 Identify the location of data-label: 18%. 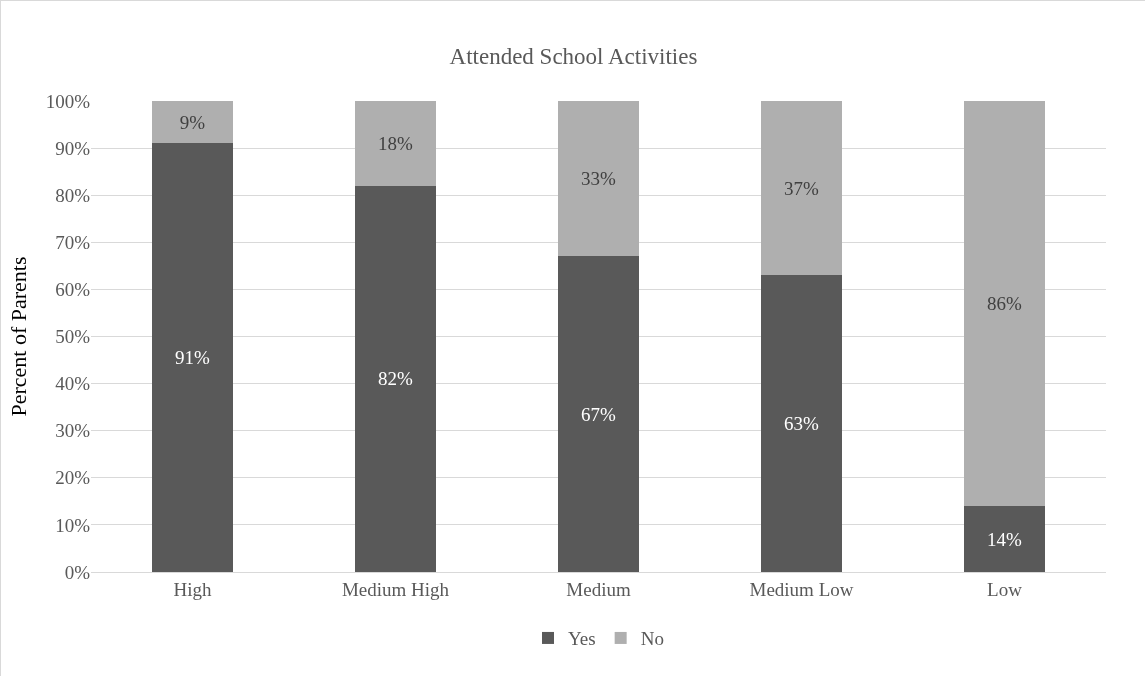
(395, 143).